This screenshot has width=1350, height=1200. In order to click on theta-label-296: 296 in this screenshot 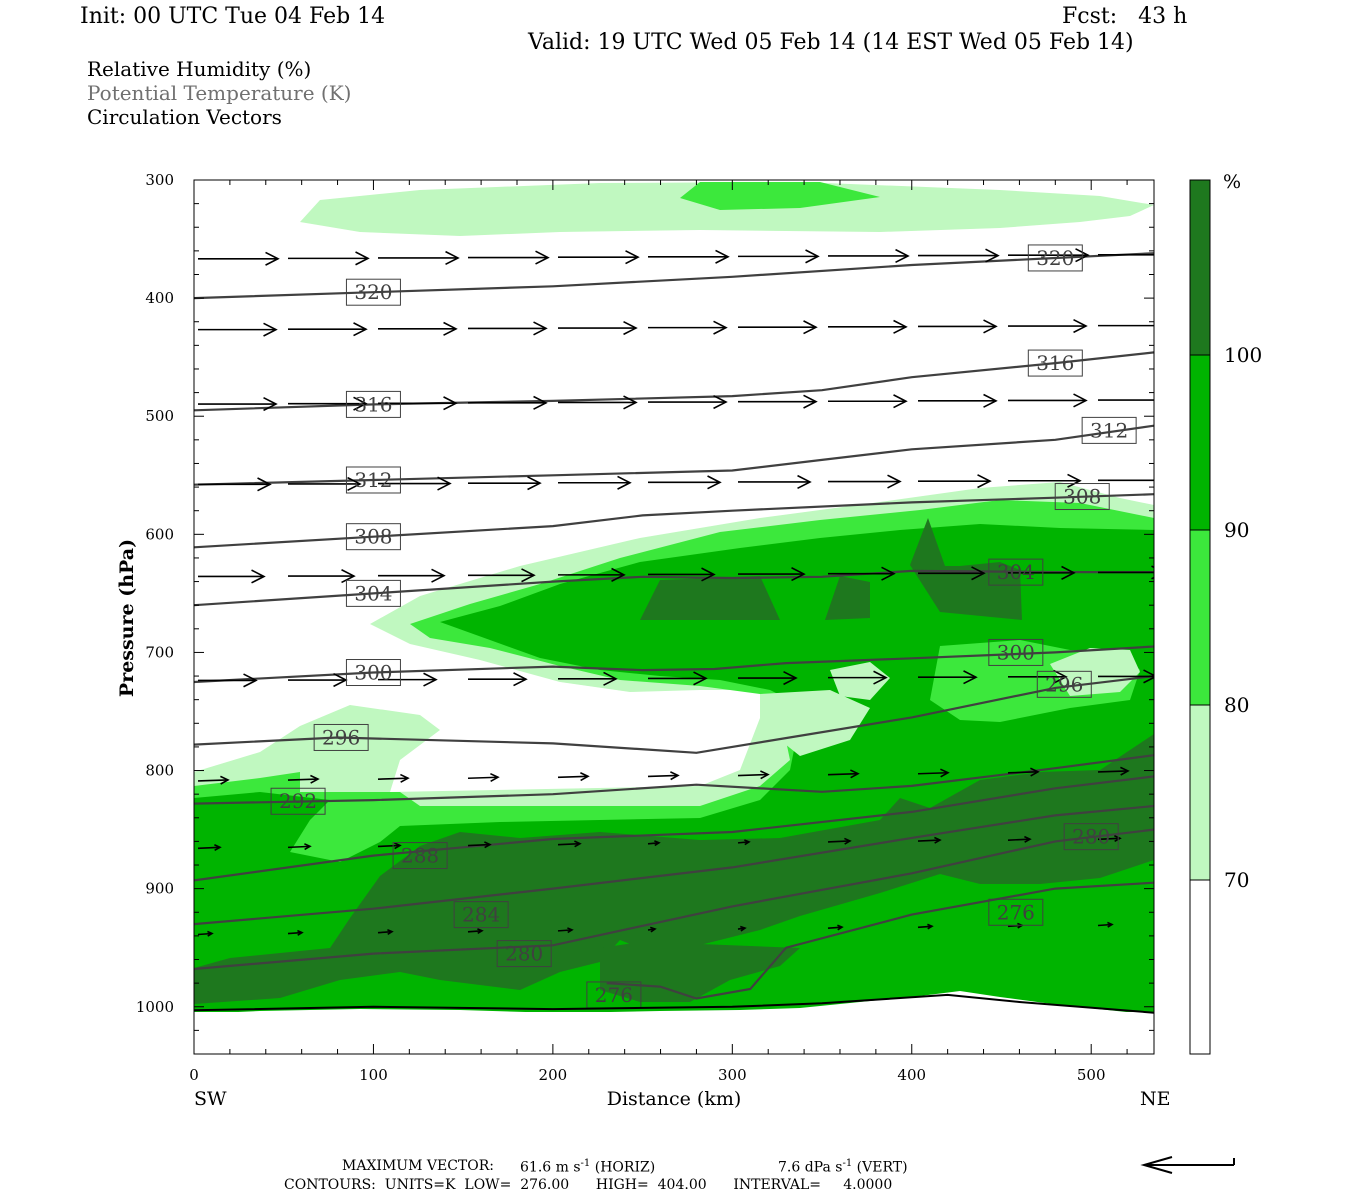, I will do `click(1064, 684)`.